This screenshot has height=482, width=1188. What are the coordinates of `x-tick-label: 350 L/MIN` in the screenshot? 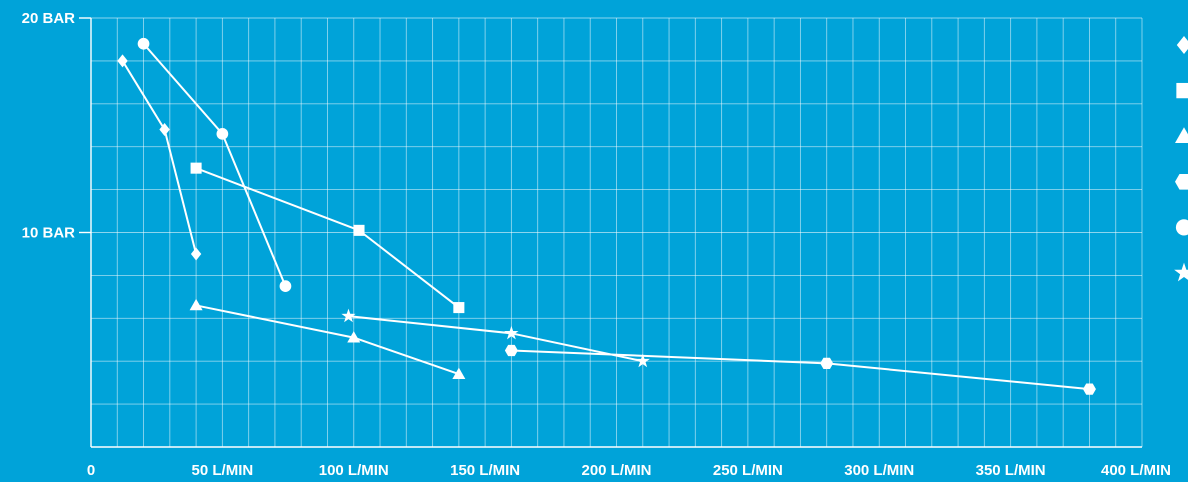 It's located at (1011, 470).